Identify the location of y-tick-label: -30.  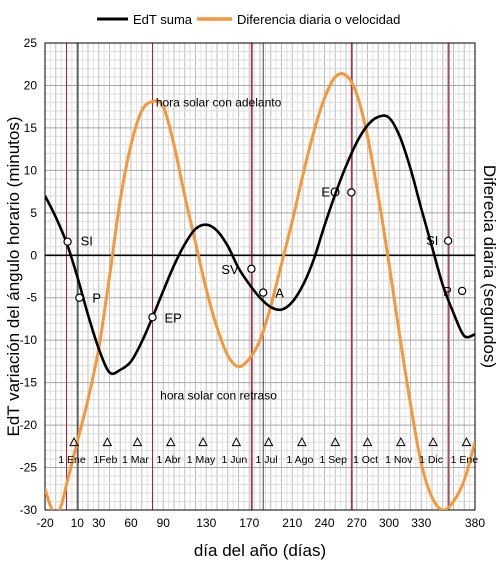
(29, 510).